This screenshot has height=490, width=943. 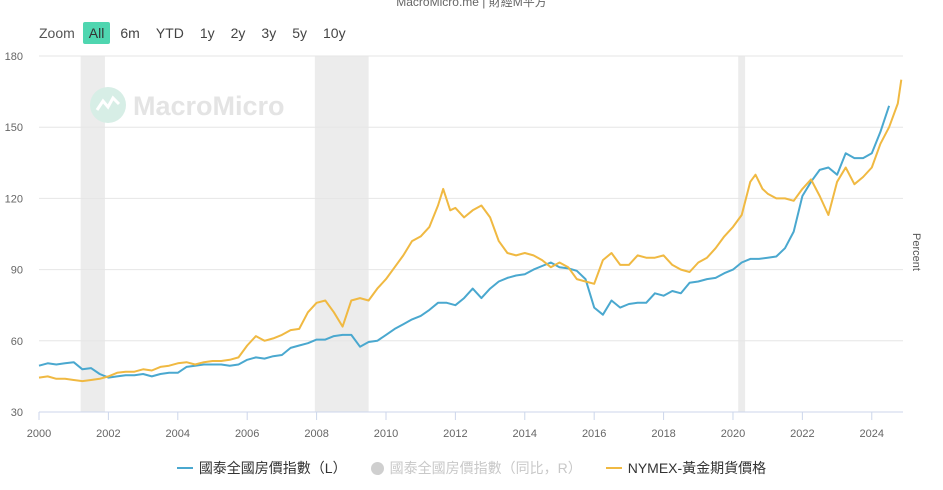 I want to click on x-tick-label: 2018, so click(x=663, y=434).